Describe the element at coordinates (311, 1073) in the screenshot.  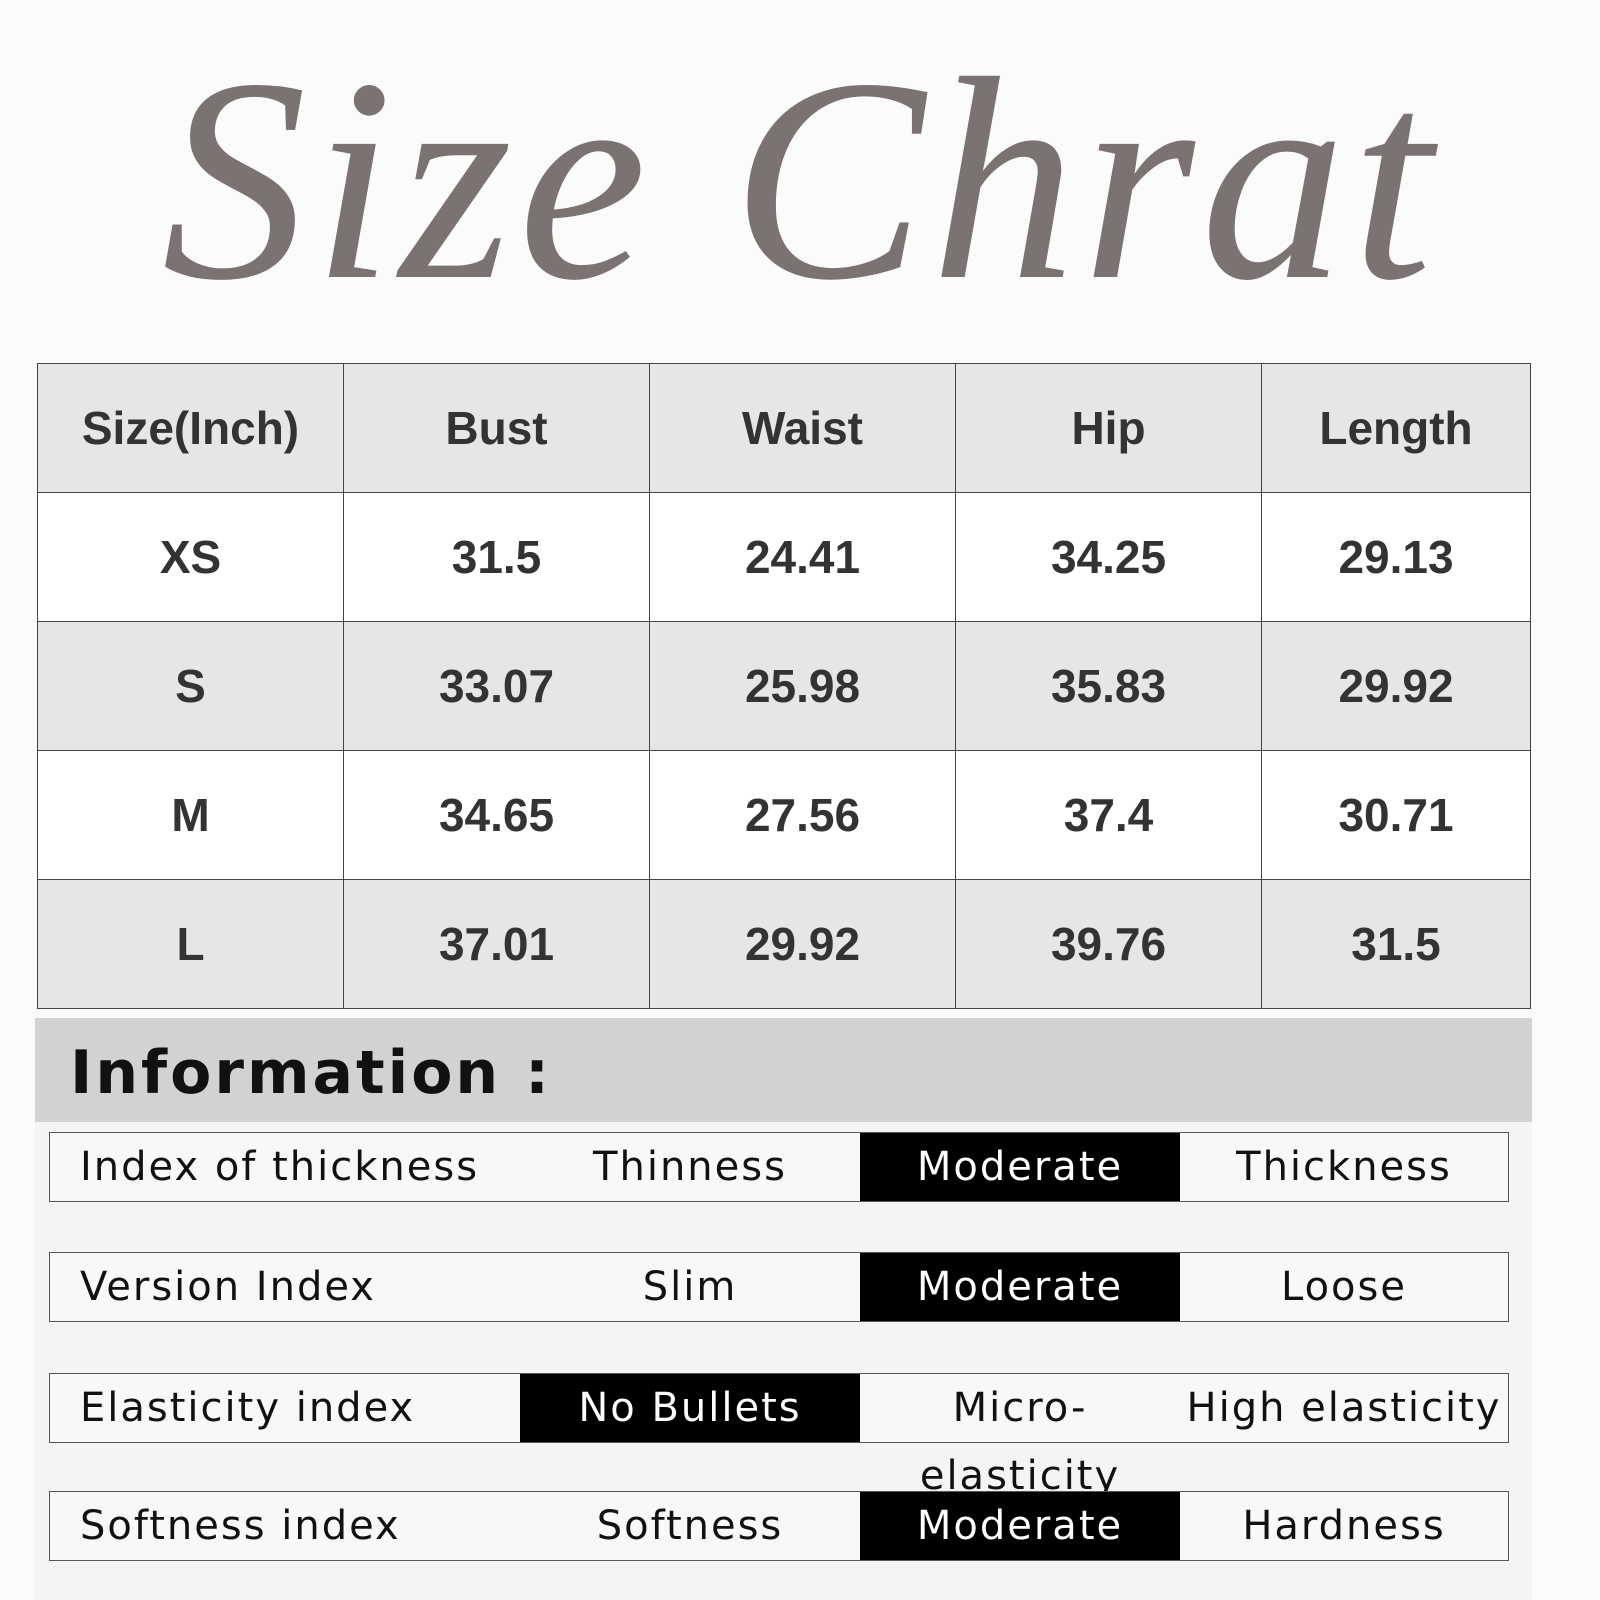
I see `info-title: Information :` at that location.